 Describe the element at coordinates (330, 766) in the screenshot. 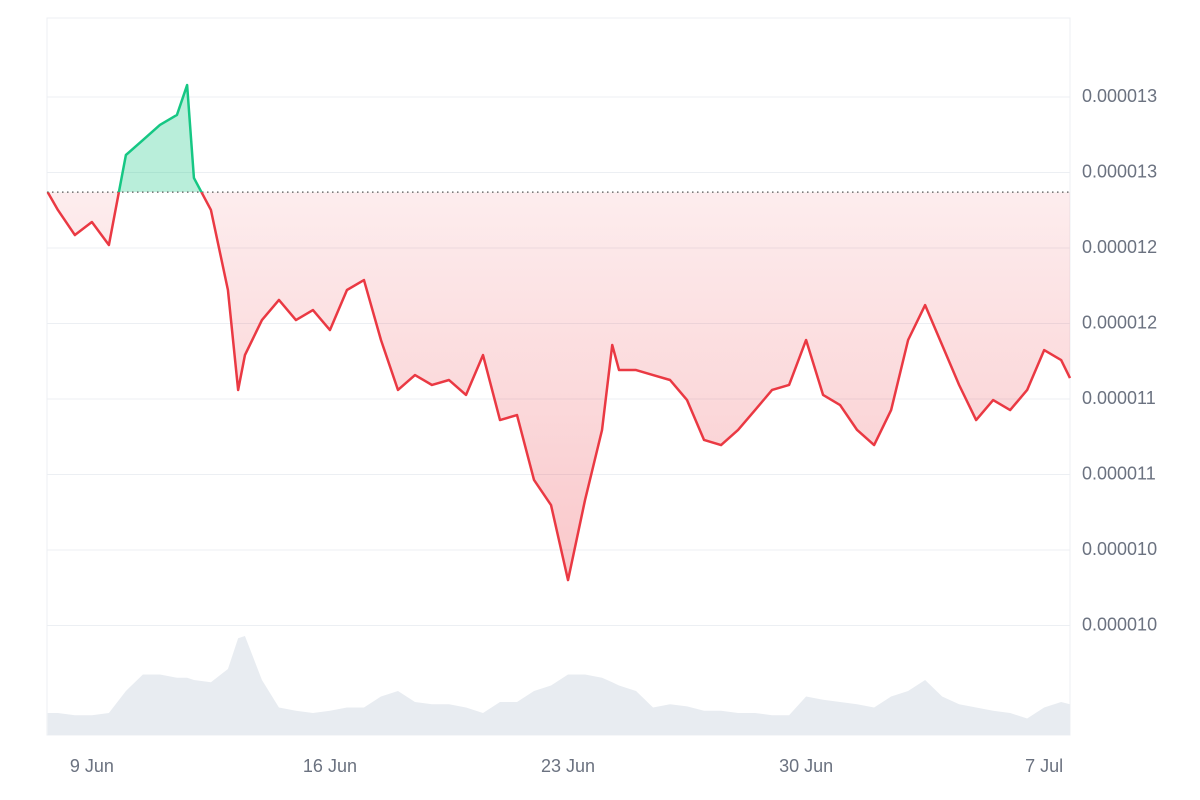

I see `x-tick-label: 16 Jun` at that location.